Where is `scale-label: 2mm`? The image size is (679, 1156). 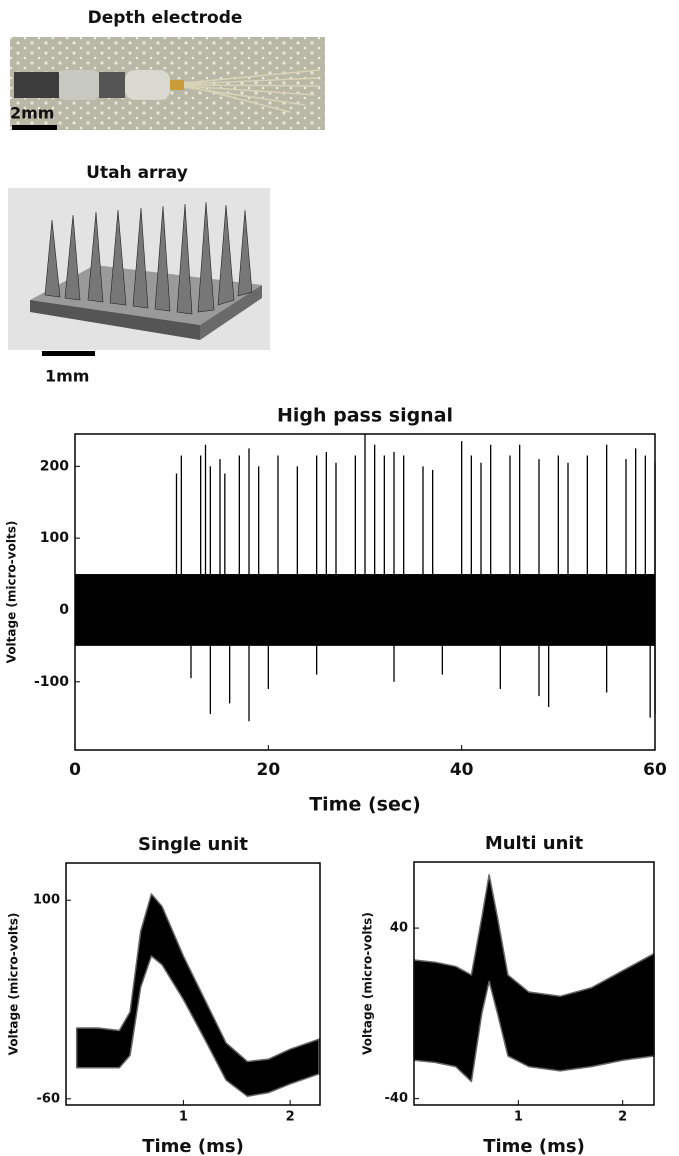
scale-label: 2mm is located at coordinates (32, 113).